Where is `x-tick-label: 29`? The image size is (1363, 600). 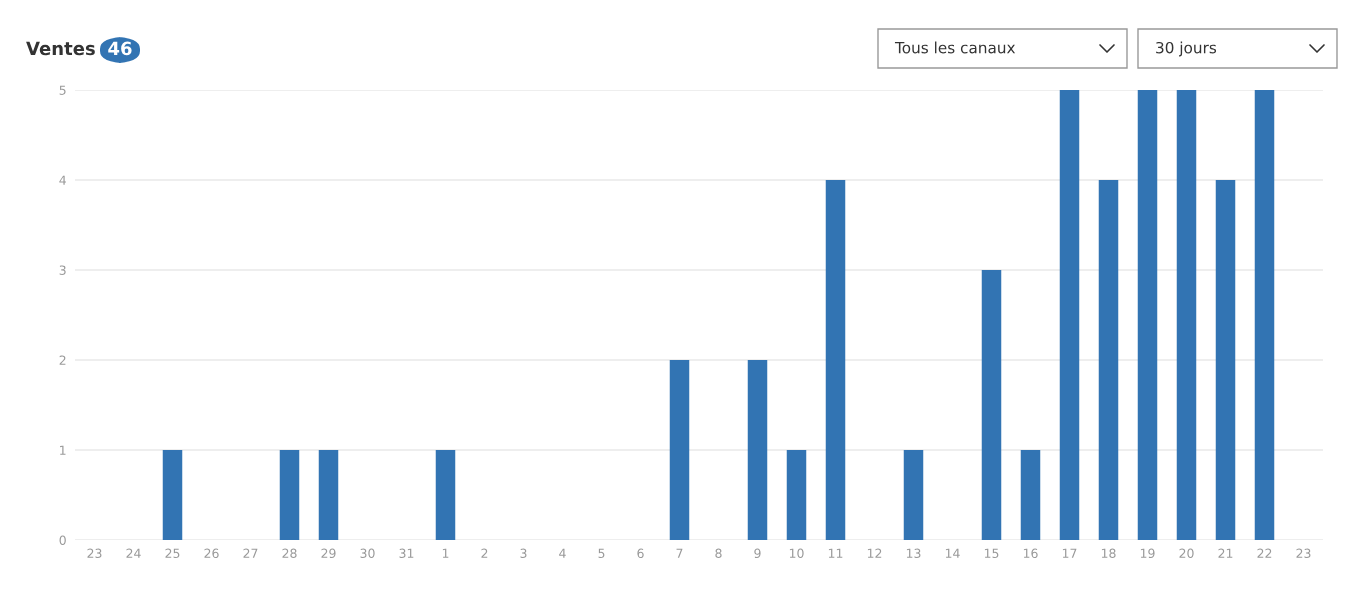
x-tick-label: 29 is located at coordinates (328, 553).